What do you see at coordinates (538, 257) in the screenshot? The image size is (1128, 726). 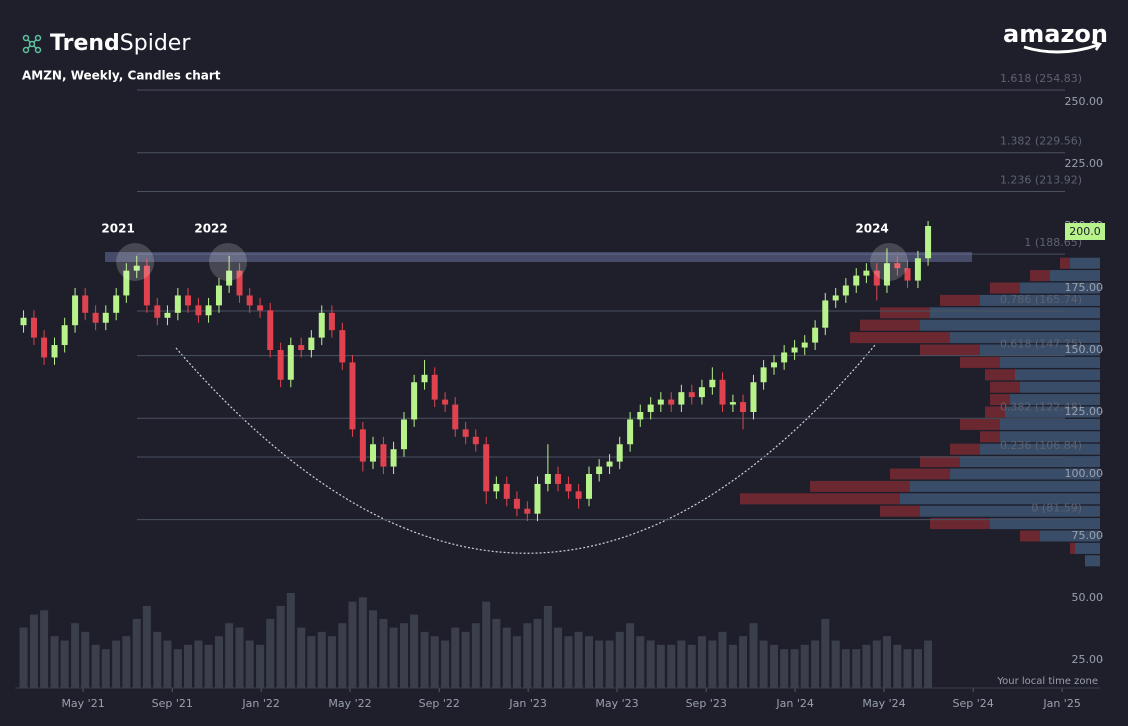 I see `resistance-band` at bounding box center [538, 257].